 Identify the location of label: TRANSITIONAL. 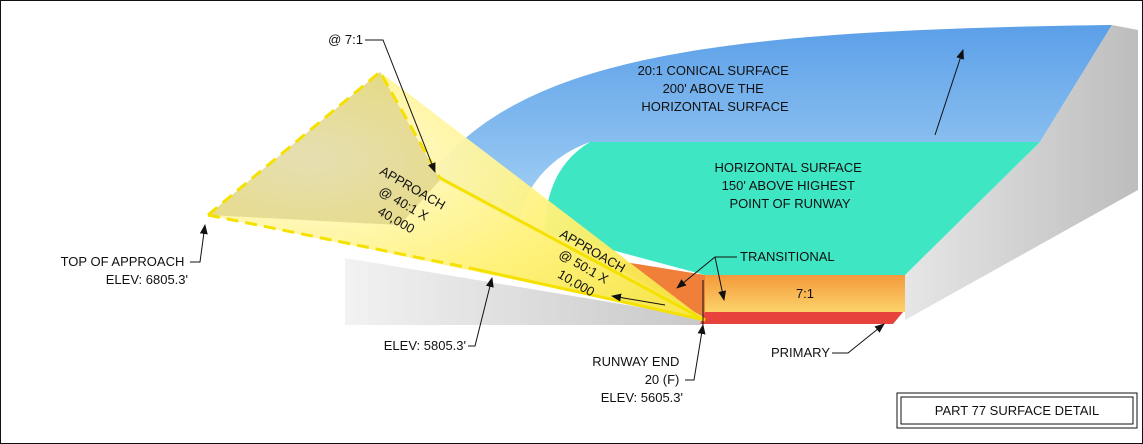
(787, 256).